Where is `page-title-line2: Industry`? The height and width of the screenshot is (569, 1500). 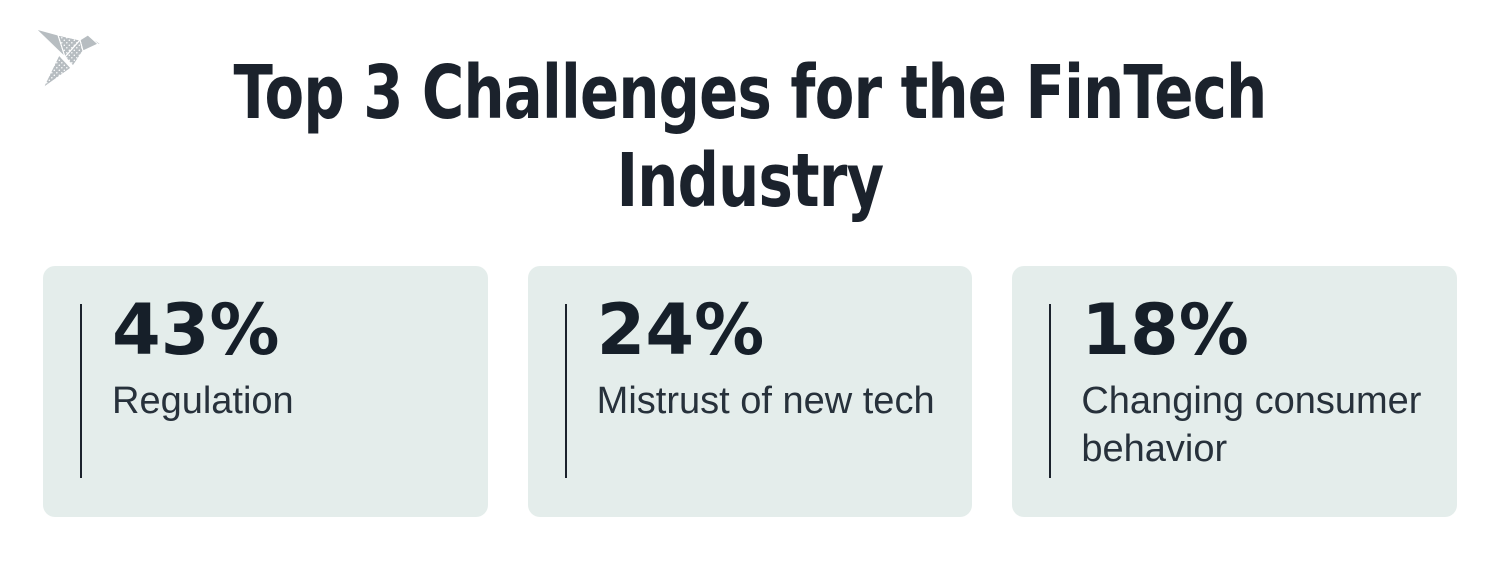 page-title-line2: Industry is located at coordinates (750, 181).